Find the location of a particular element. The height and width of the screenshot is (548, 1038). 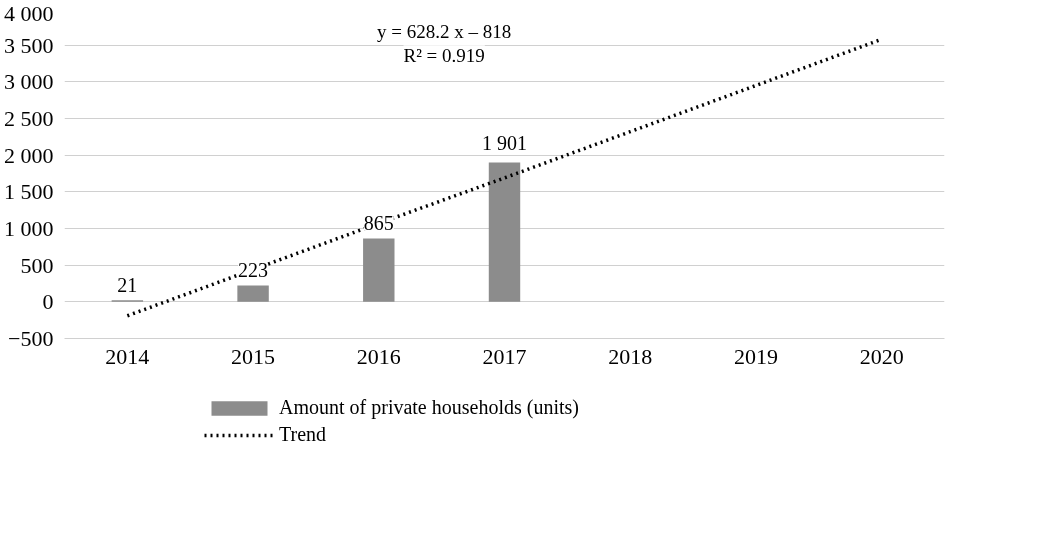

y-tick-label: 2 500 is located at coordinates (29, 118).